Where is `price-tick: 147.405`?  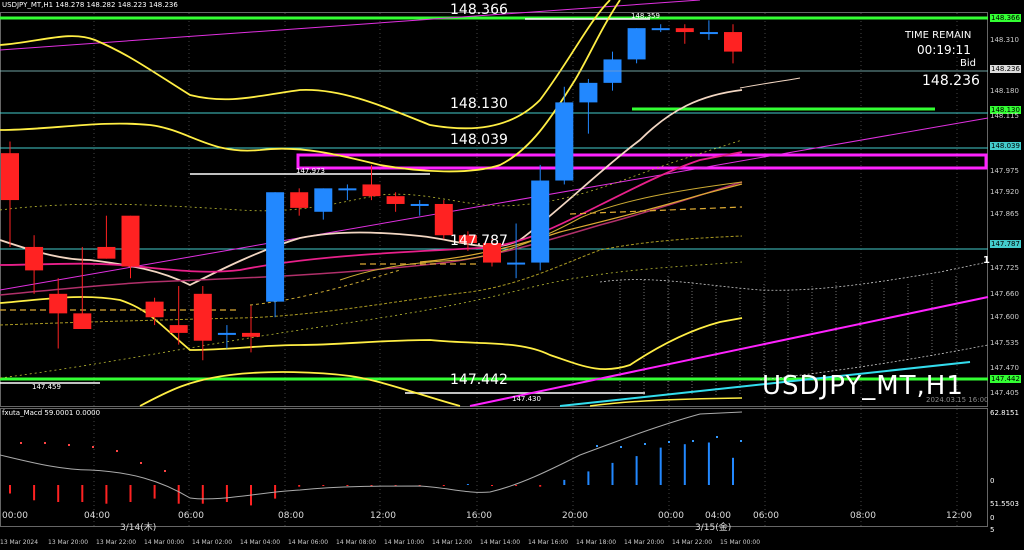 price-tick: 147.405 is located at coordinates (1004, 393).